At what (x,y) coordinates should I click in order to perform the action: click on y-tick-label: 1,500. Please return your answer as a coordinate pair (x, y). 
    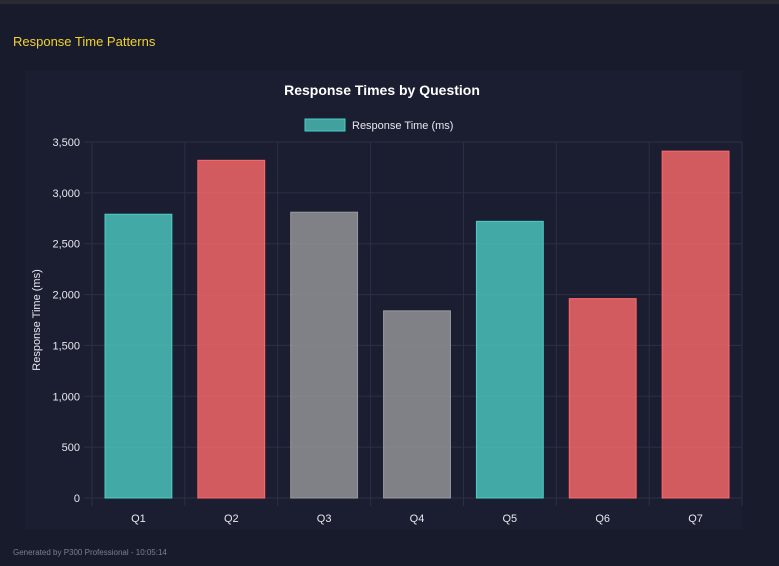
    Looking at the image, I should click on (66, 346).